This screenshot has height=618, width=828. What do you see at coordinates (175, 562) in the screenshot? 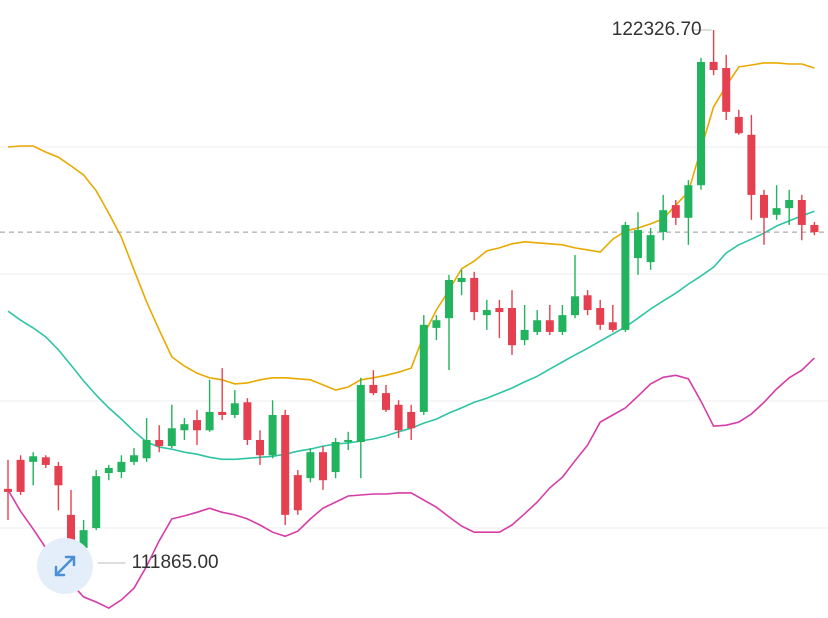
I see `annotation-label: 111865.00` at bounding box center [175, 562].